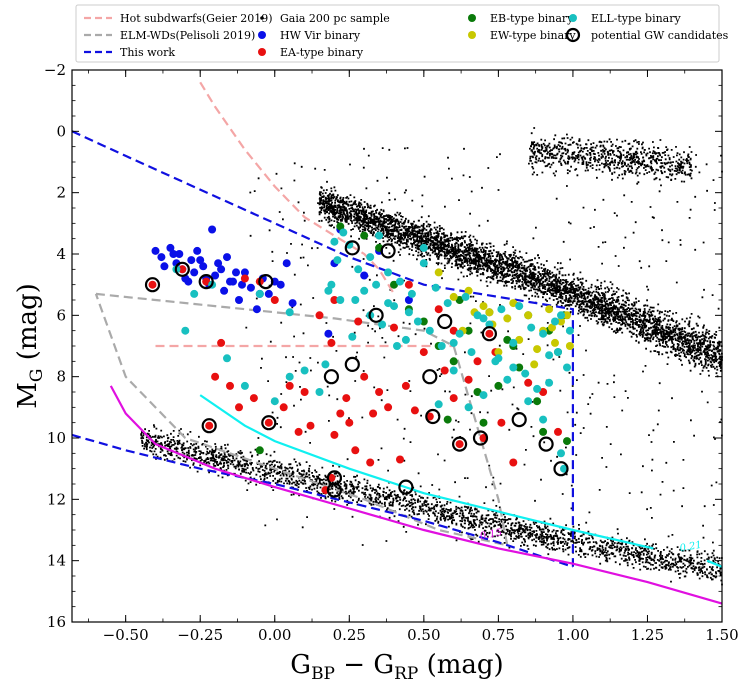 The image size is (747, 687). Describe the element at coordinates (573, 18) in the screenshot. I see `legend-handle-ell-type-binary` at that location.